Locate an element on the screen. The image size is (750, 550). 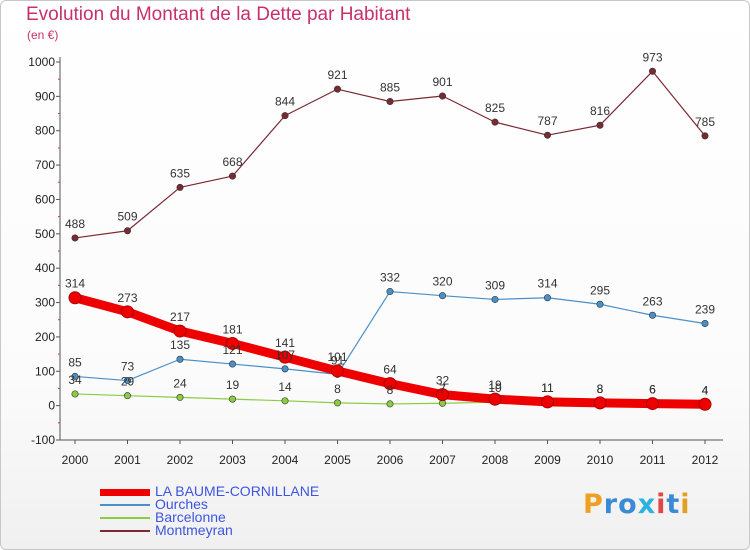
data-label-la-baume-cornillane: 273 is located at coordinates (127, 298).